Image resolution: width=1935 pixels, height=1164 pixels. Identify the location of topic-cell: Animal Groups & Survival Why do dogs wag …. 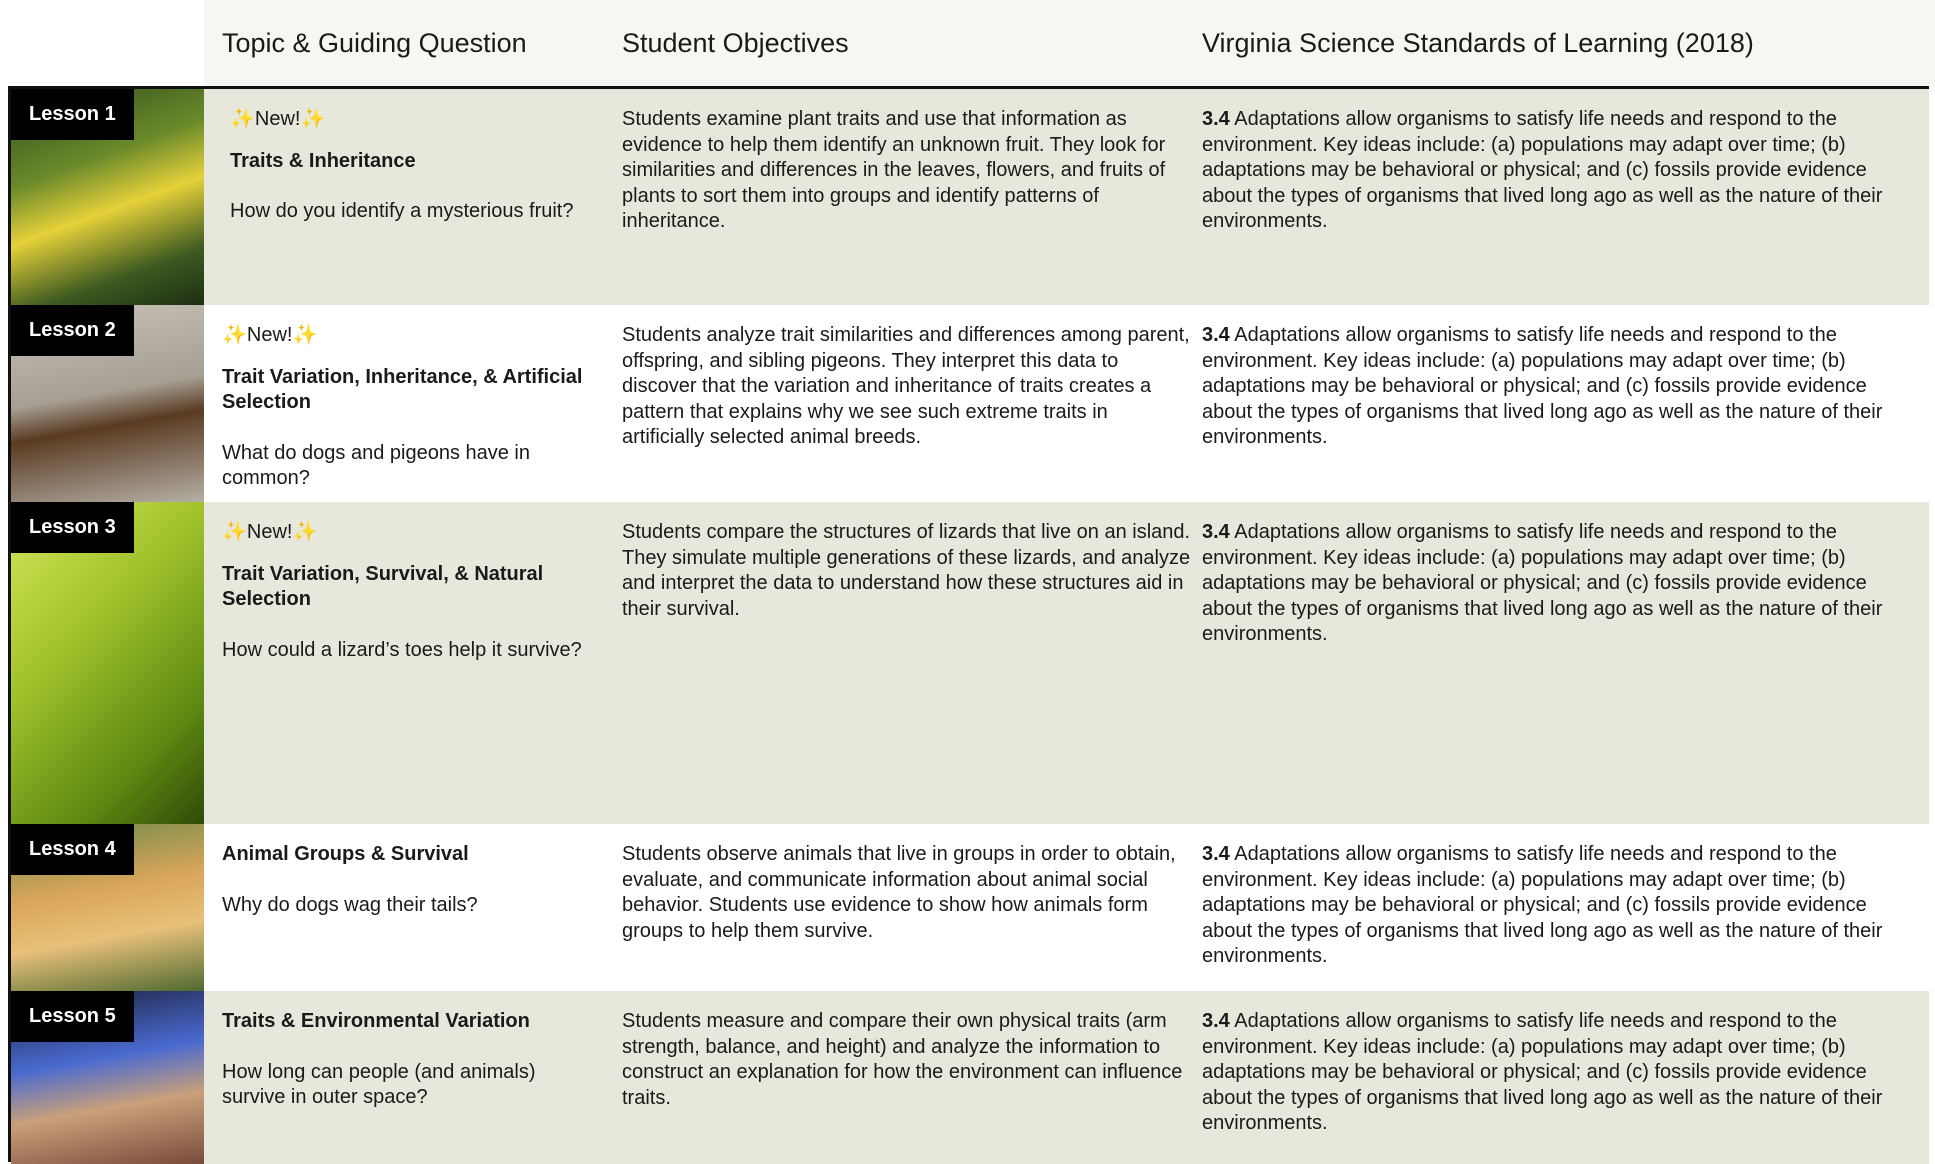
(412, 880).